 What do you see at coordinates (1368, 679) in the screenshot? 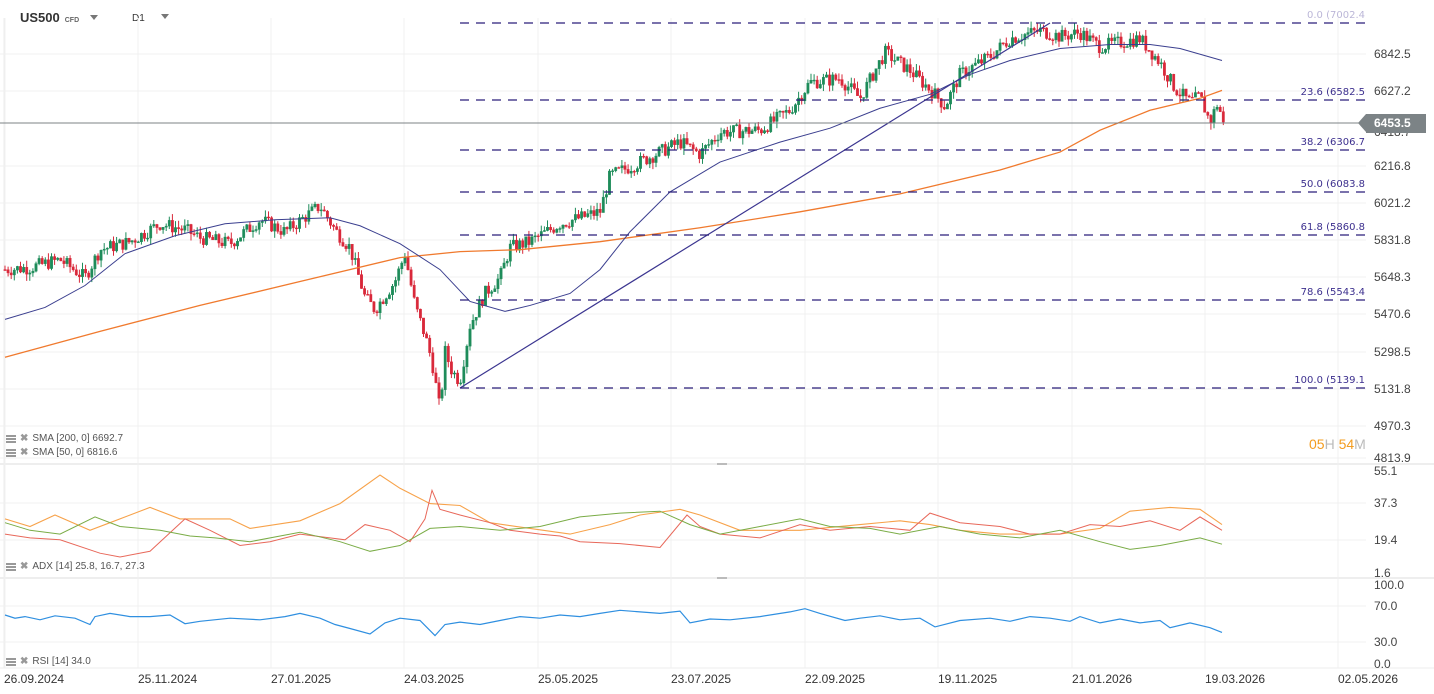
I see `date-axis-tick: 02.05.2026` at bounding box center [1368, 679].